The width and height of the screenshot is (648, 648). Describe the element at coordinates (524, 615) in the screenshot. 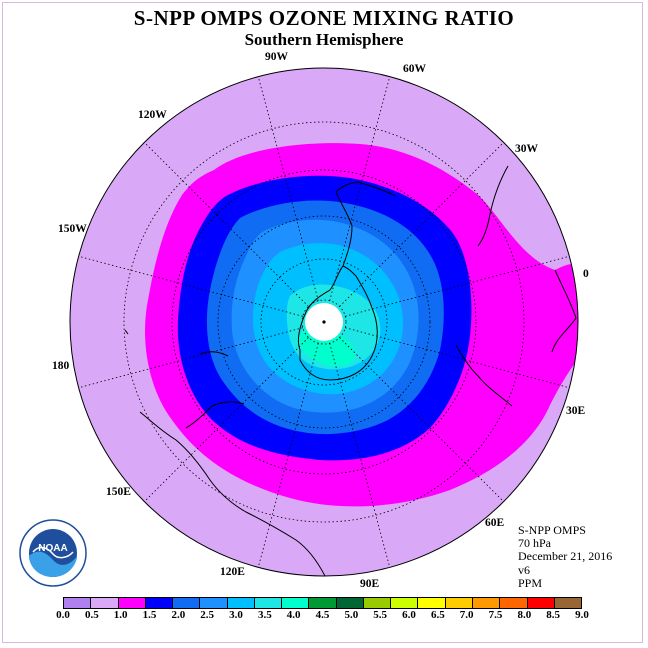

I see `color-scale-tick-label: 8.0` at that location.